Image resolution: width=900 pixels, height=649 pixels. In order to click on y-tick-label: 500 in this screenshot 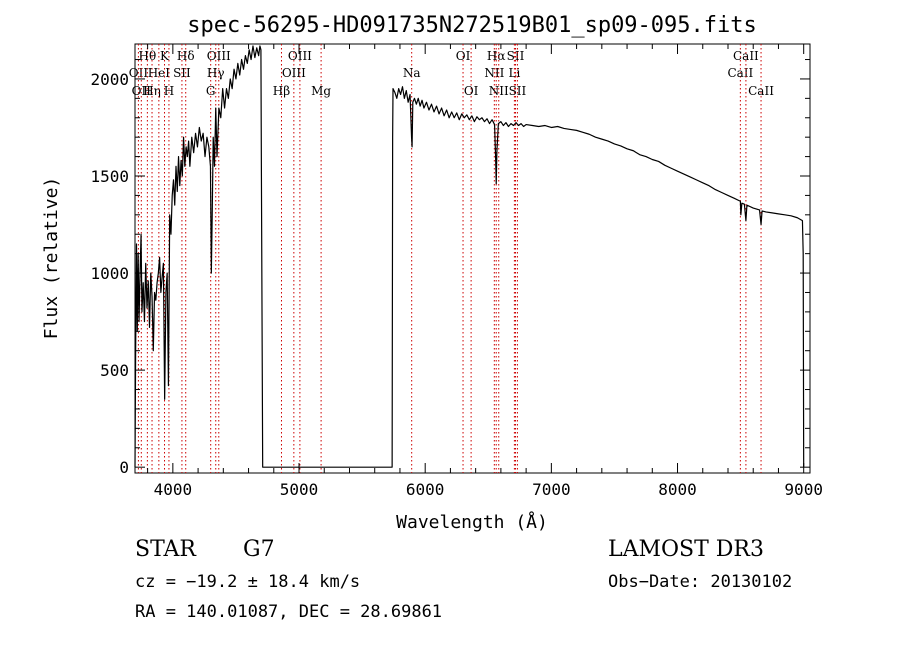, I will do `click(114, 370)`.